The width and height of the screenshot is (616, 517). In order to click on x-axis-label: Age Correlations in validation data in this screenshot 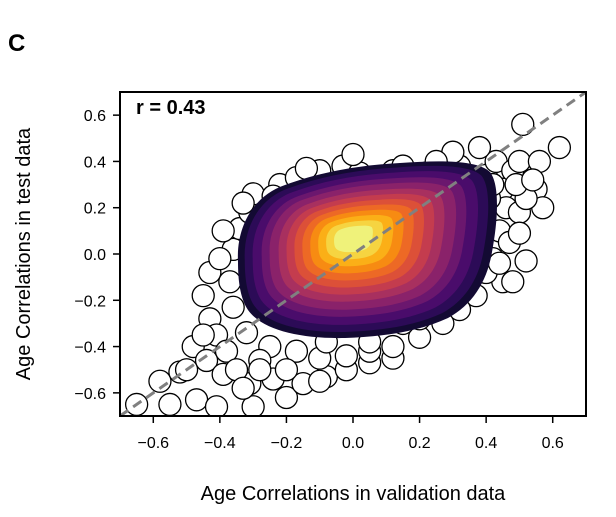, I will do `click(354, 494)`.